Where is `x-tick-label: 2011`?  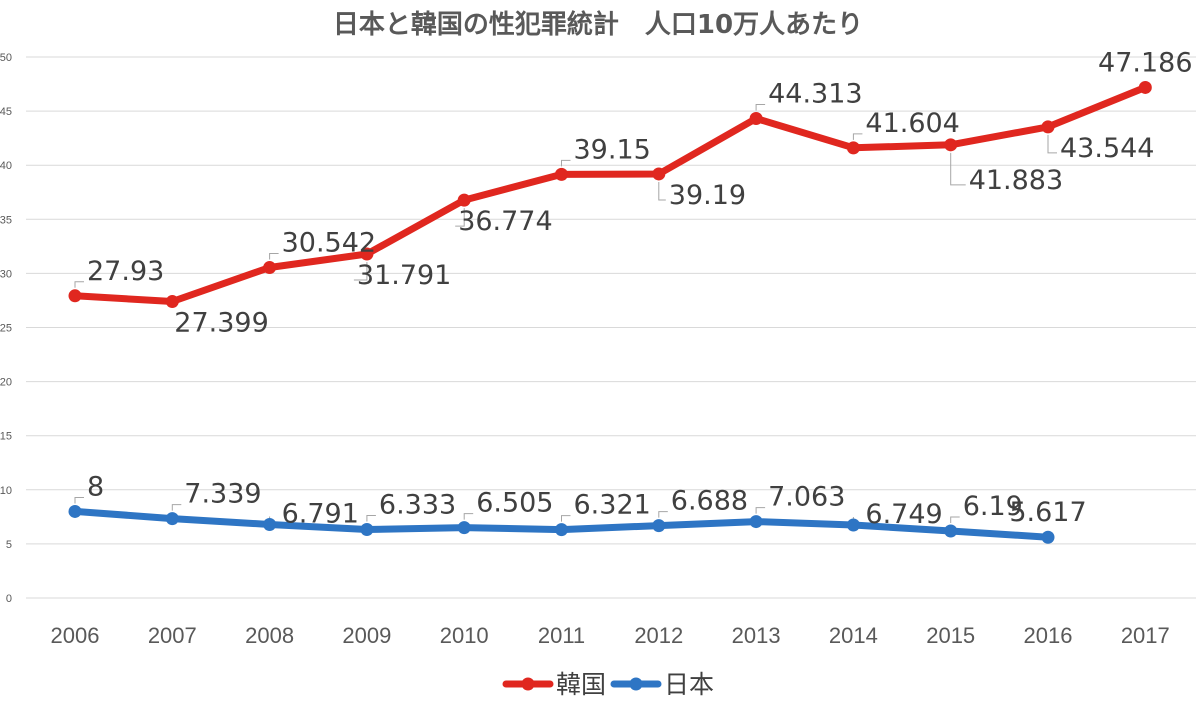 x-tick-label: 2011 is located at coordinates (561, 635).